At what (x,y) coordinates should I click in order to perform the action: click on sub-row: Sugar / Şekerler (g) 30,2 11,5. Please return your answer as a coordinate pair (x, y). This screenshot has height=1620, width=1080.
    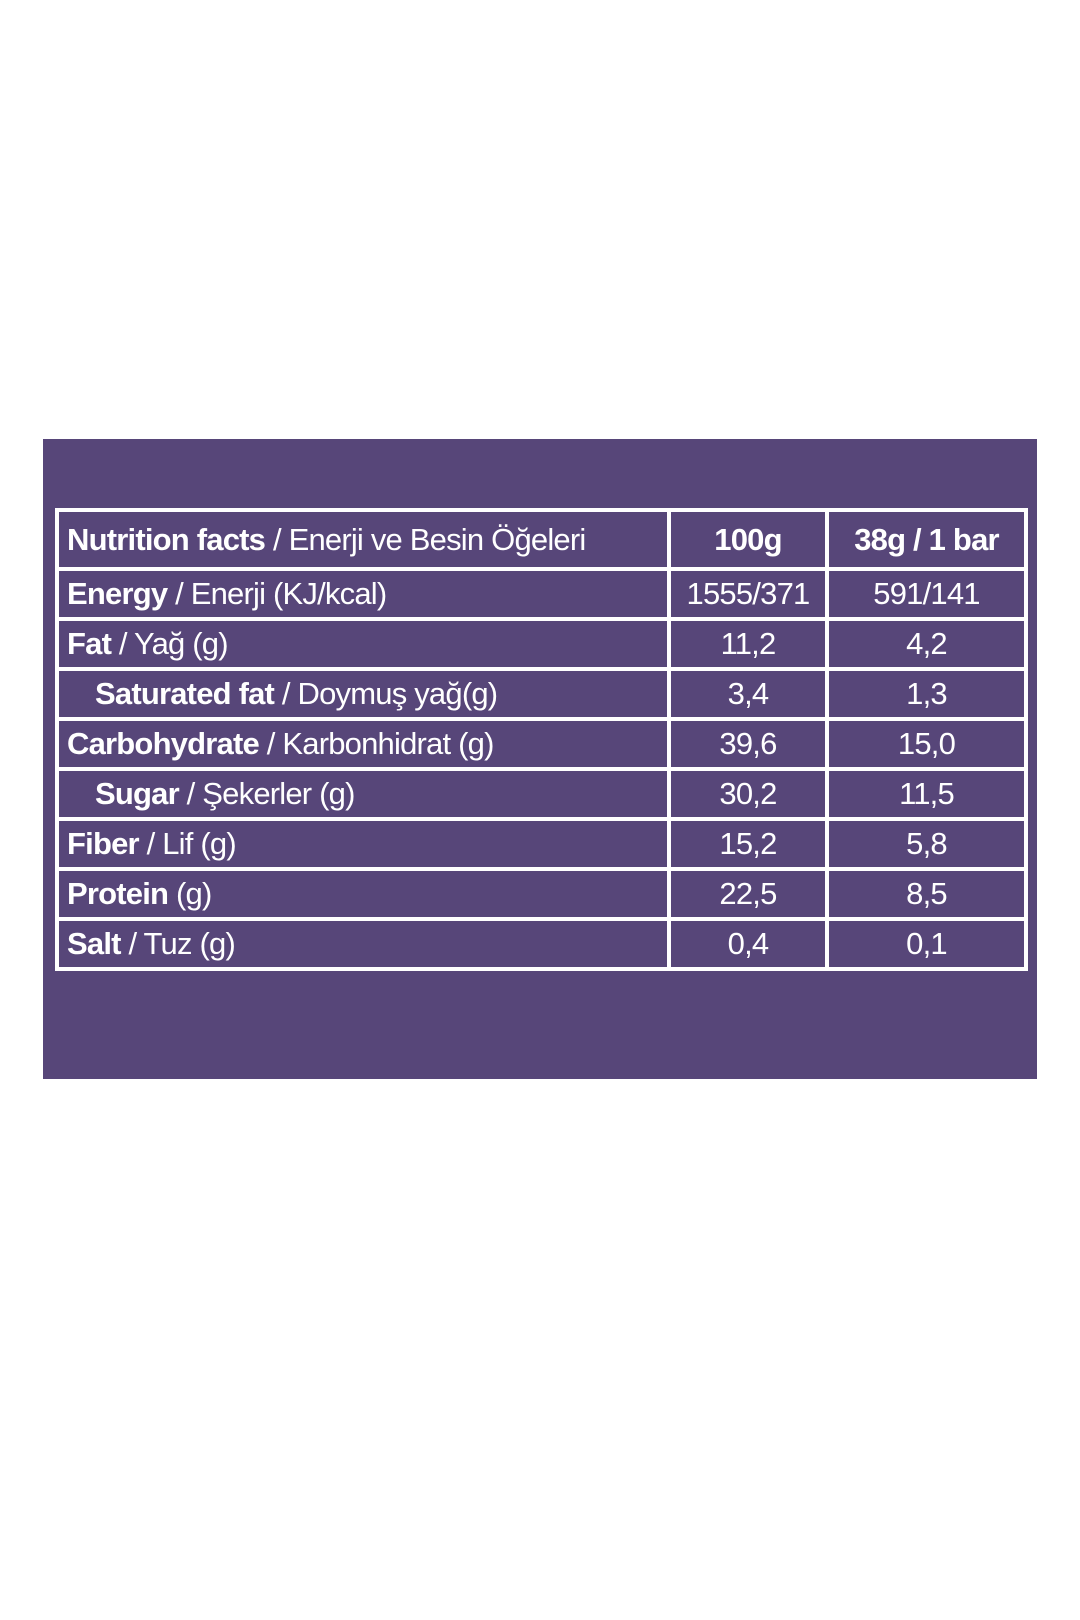
    Looking at the image, I should click on (541, 794).